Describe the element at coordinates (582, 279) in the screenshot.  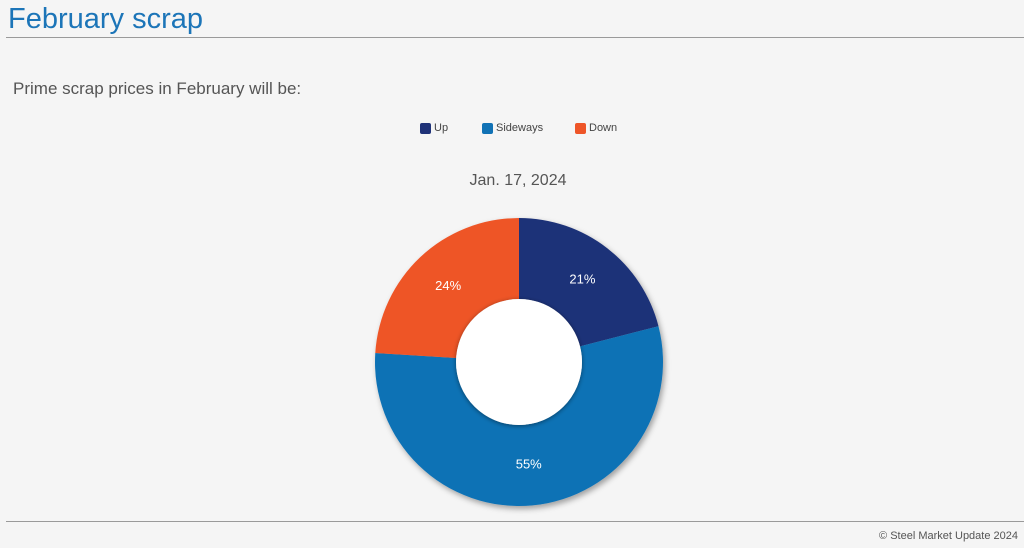
I see `slice-label-up: 21%` at that location.